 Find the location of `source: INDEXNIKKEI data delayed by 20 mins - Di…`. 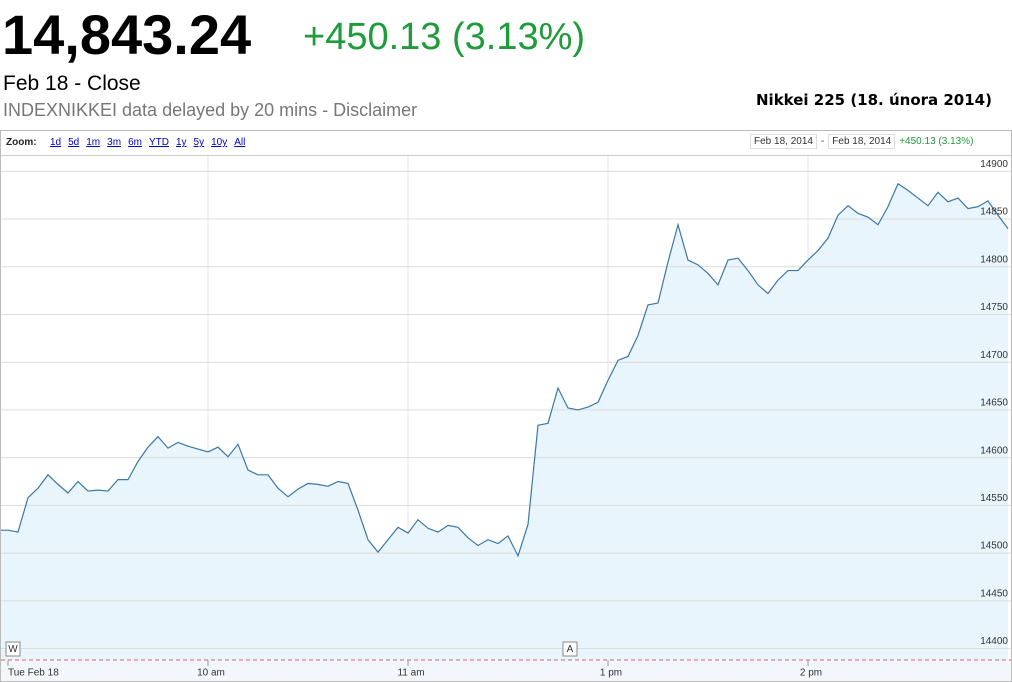

source: INDEXNIKKEI data delayed by 20 mins - Di… is located at coordinates (210, 110).